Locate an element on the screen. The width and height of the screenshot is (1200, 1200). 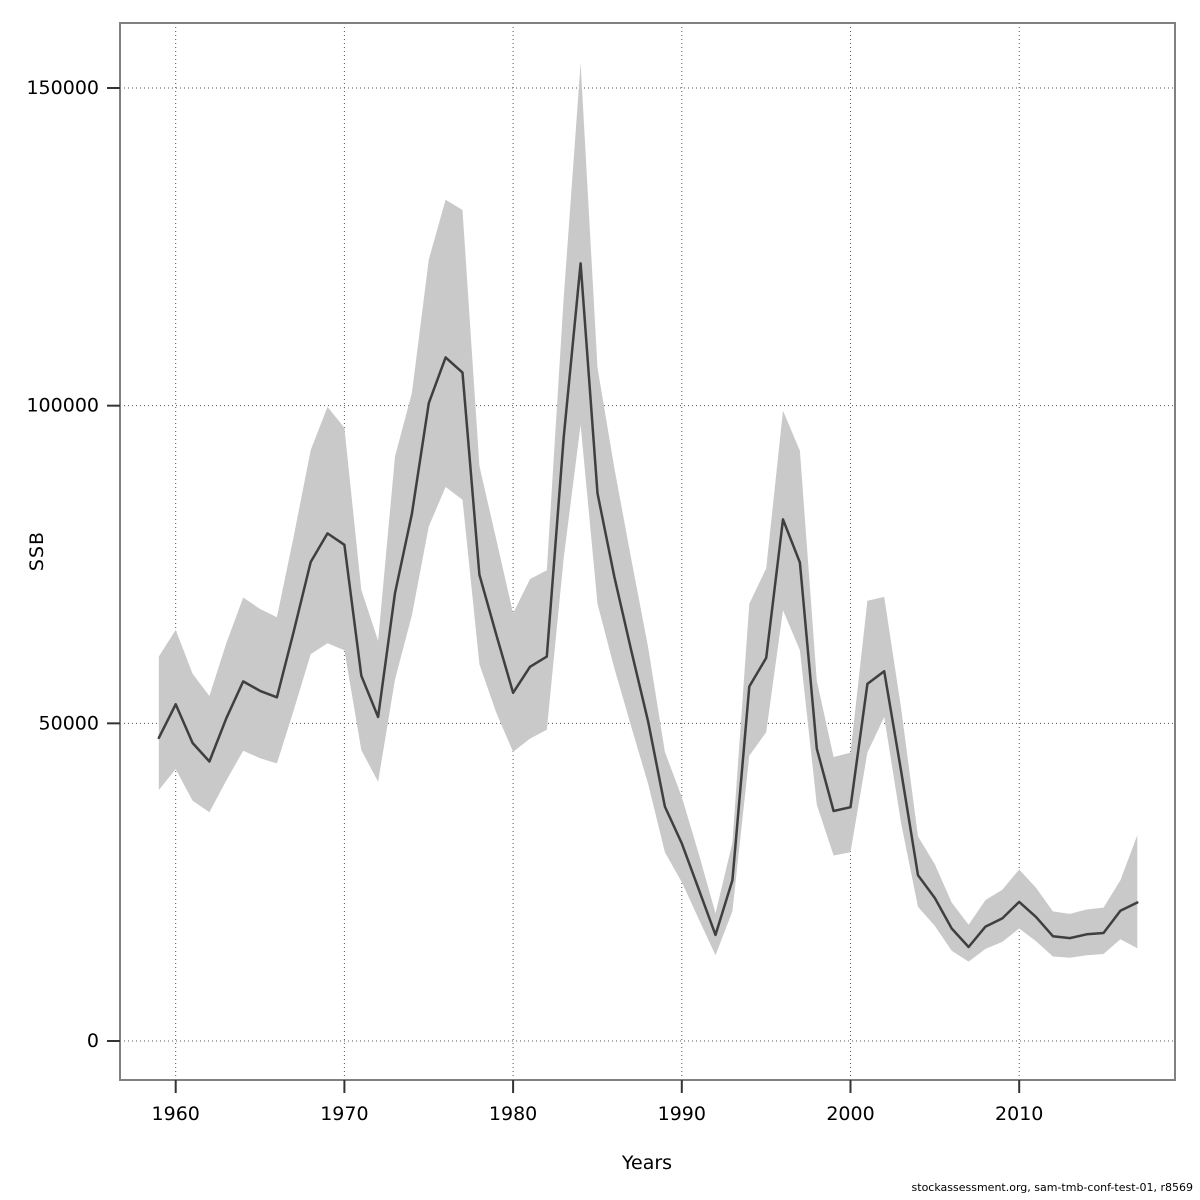
x-tick-label: 2000 is located at coordinates (850, 1114).